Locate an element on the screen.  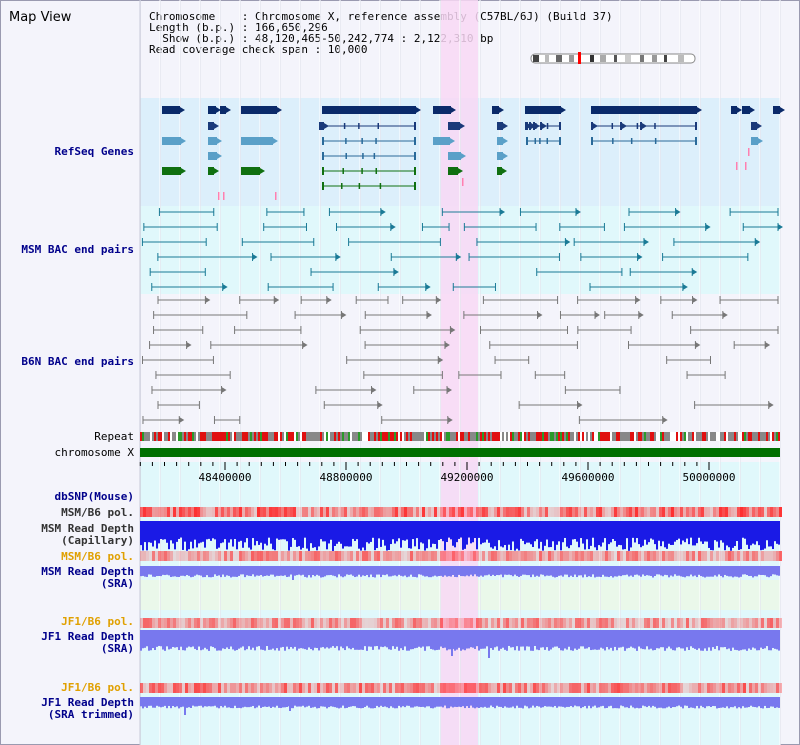
track-label-refseq-genes: RefSeq Genes is located at coordinates (94, 151).